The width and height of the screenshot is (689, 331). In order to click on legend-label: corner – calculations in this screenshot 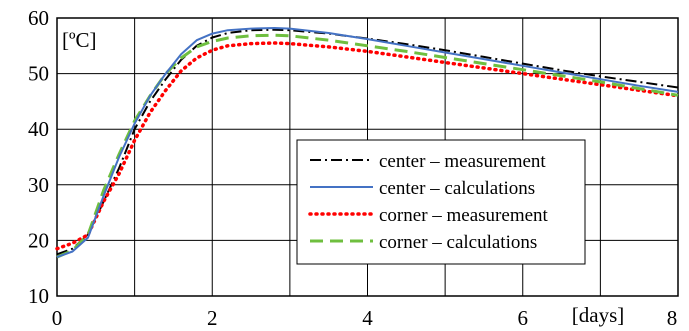, I will do `click(458, 242)`.